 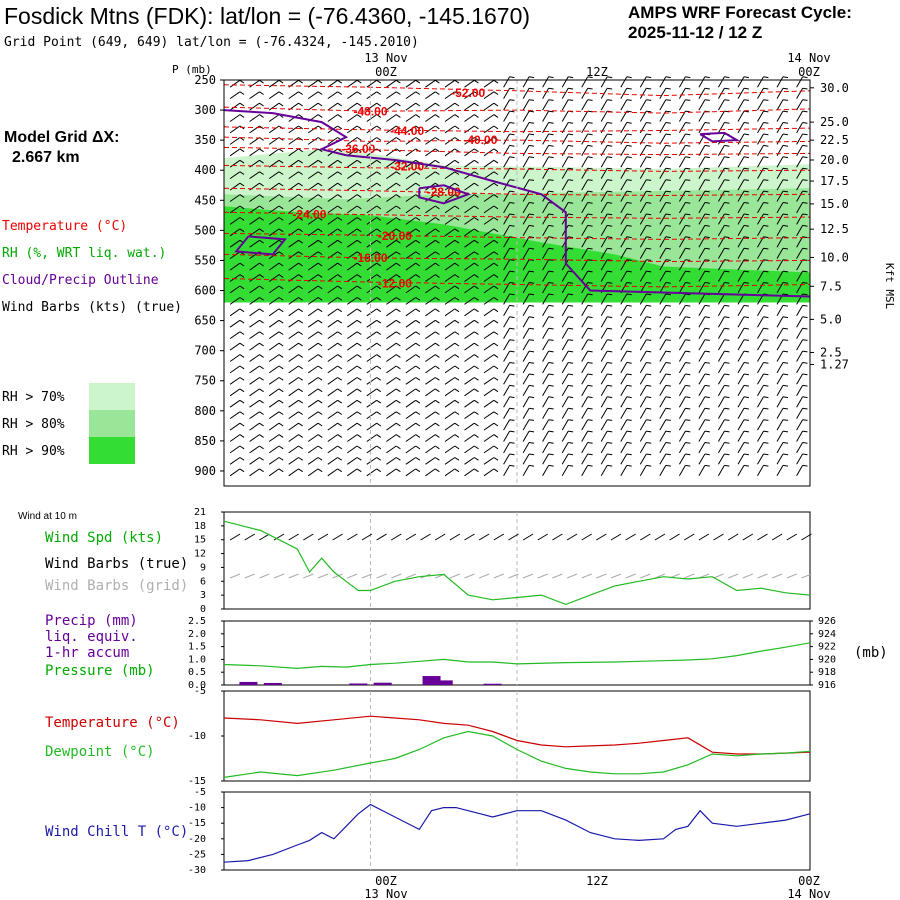 I want to click on cloud-outline, so click(x=260, y=245).